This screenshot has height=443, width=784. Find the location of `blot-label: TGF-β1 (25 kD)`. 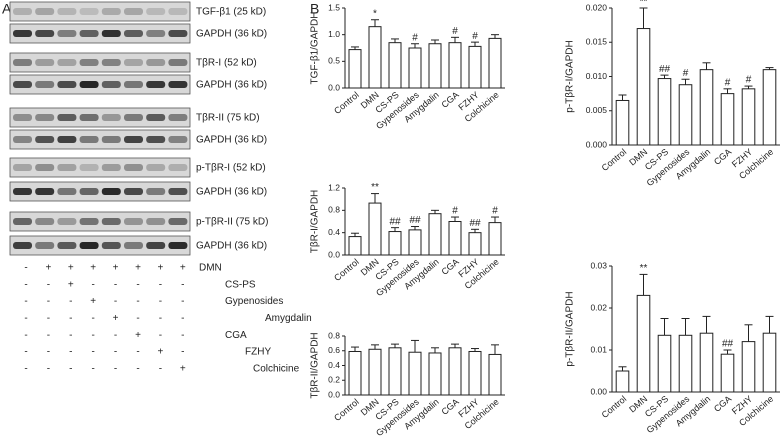

blot-label: TGF-β1 (25 kD) is located at coordinates (231, 12).